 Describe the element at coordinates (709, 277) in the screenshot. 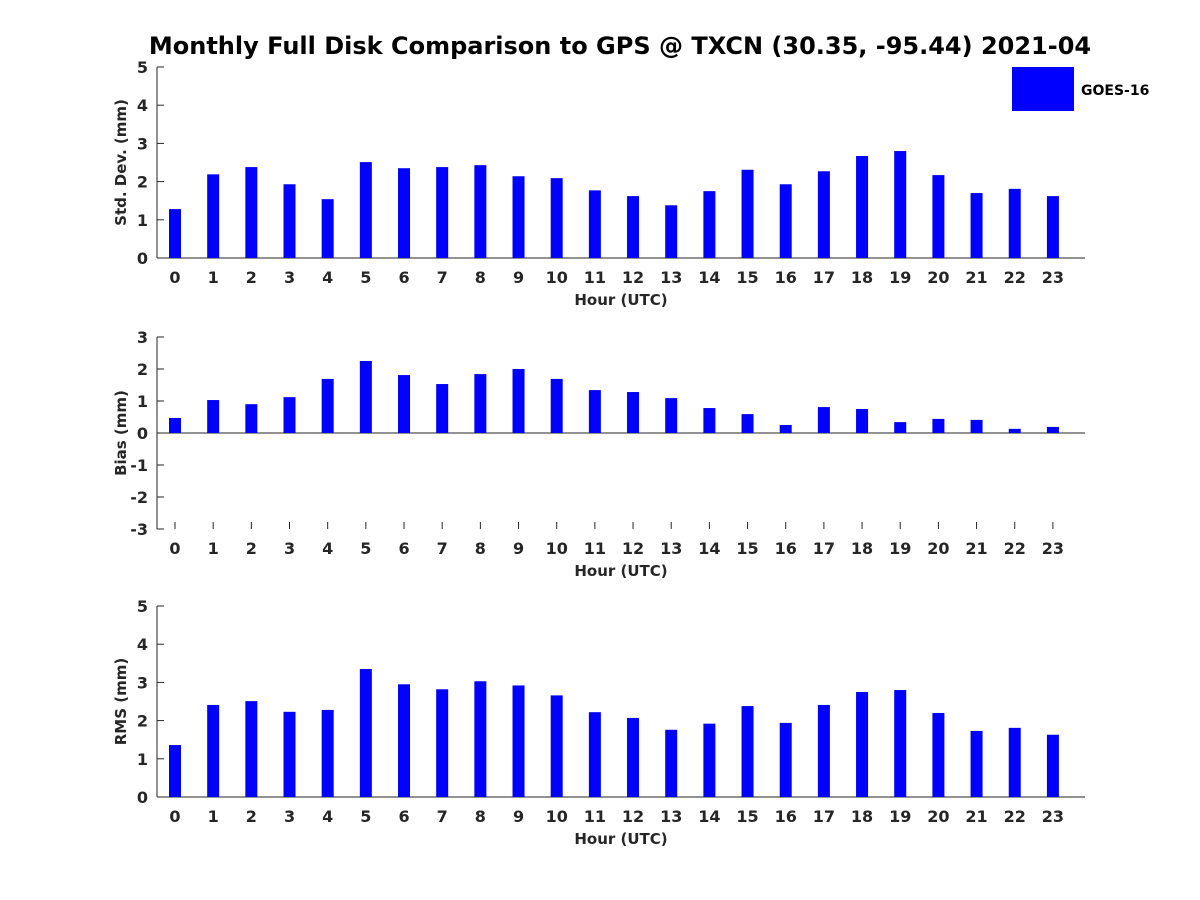

I see `stddev-x-tick-label: 14` at that location.